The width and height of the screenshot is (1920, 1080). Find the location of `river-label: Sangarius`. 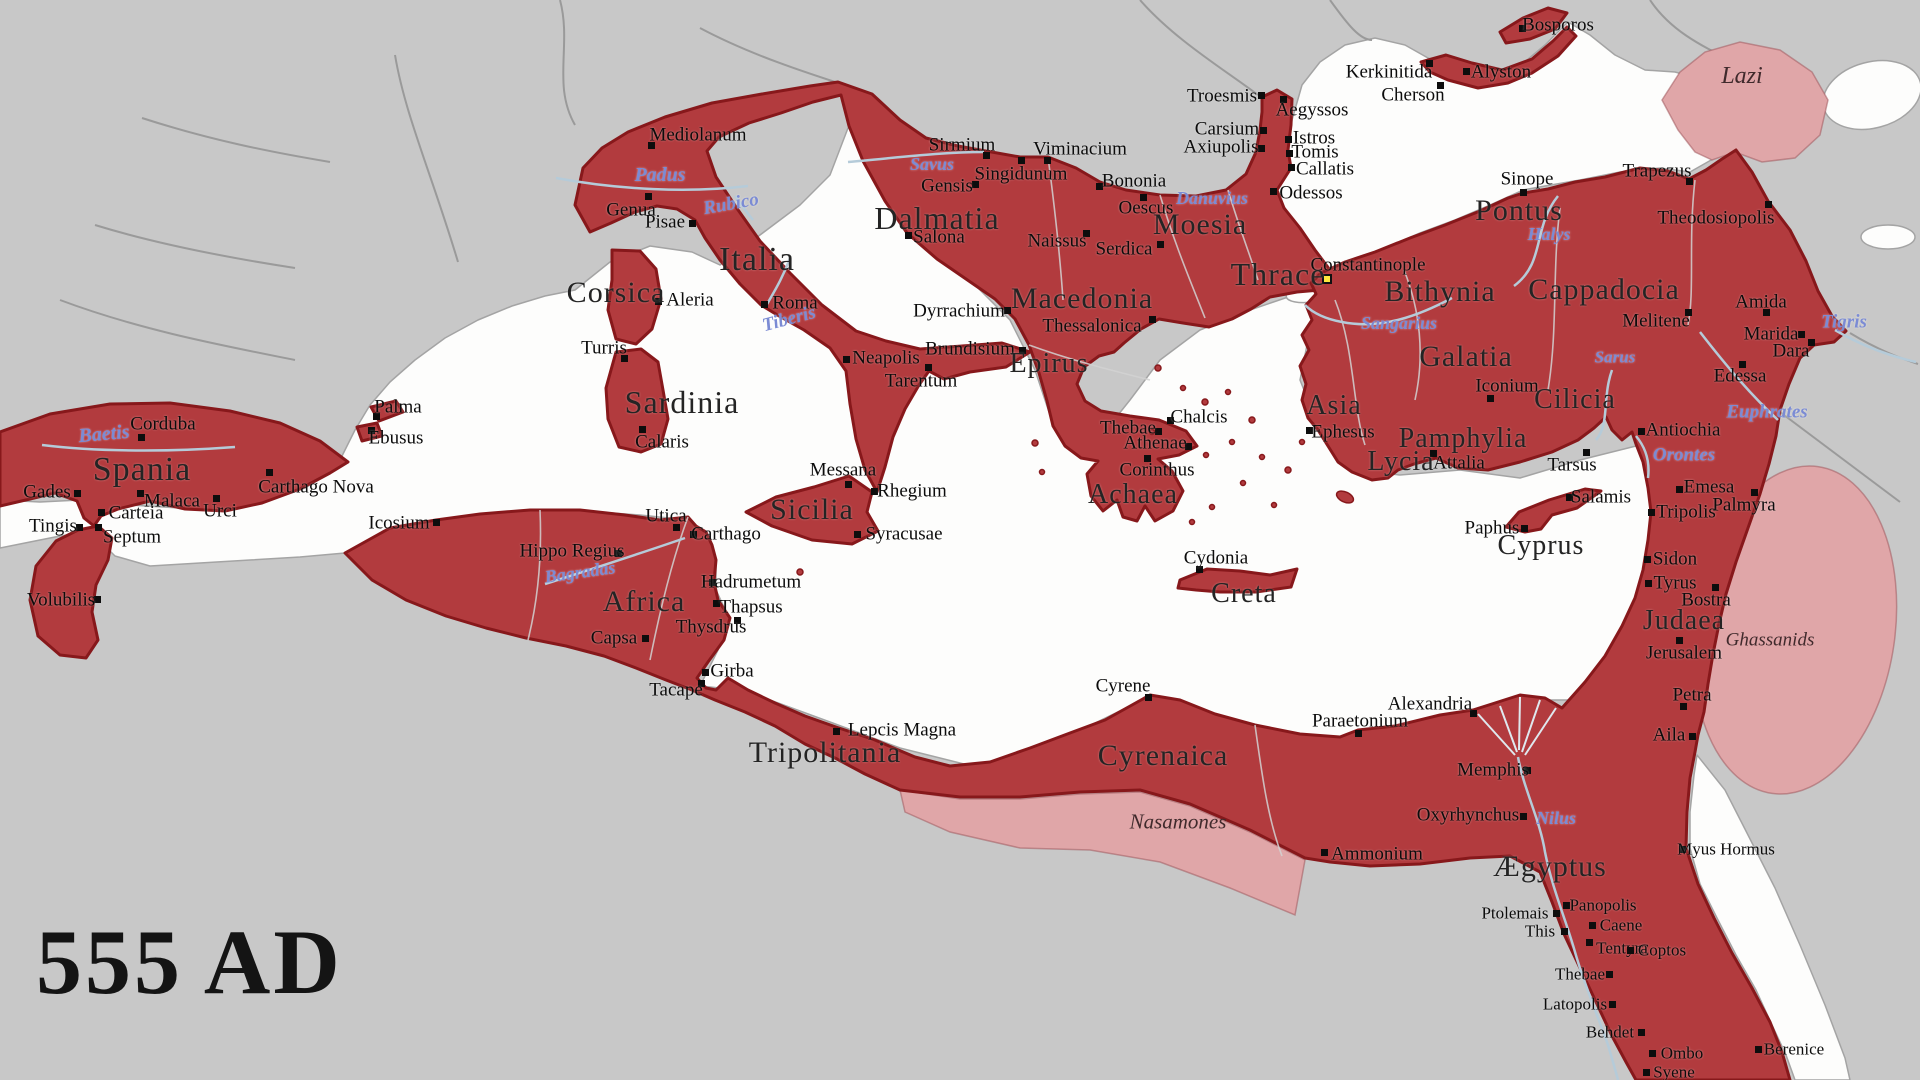

river-label: Sangarius is located at coordinates (1399, 323).